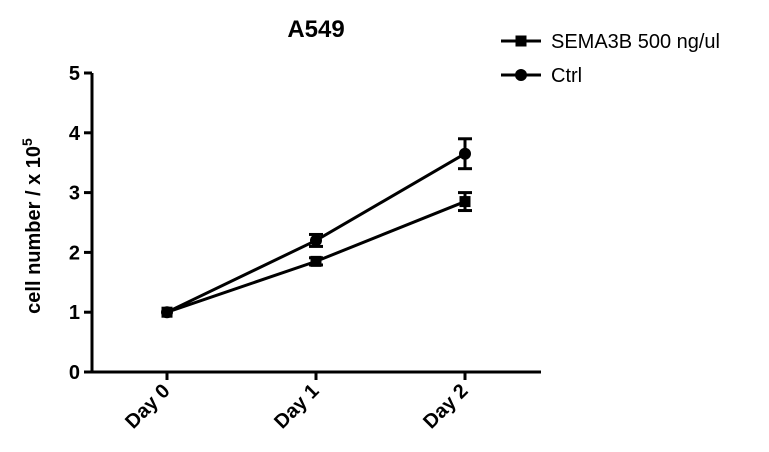 Image resolution: width=769 pixels, height=452 pixels. What do you see at coordinates (541, 76) in the screenshot?
I see `legend-item-1: Ctrl` at bounding box center [541, 76].